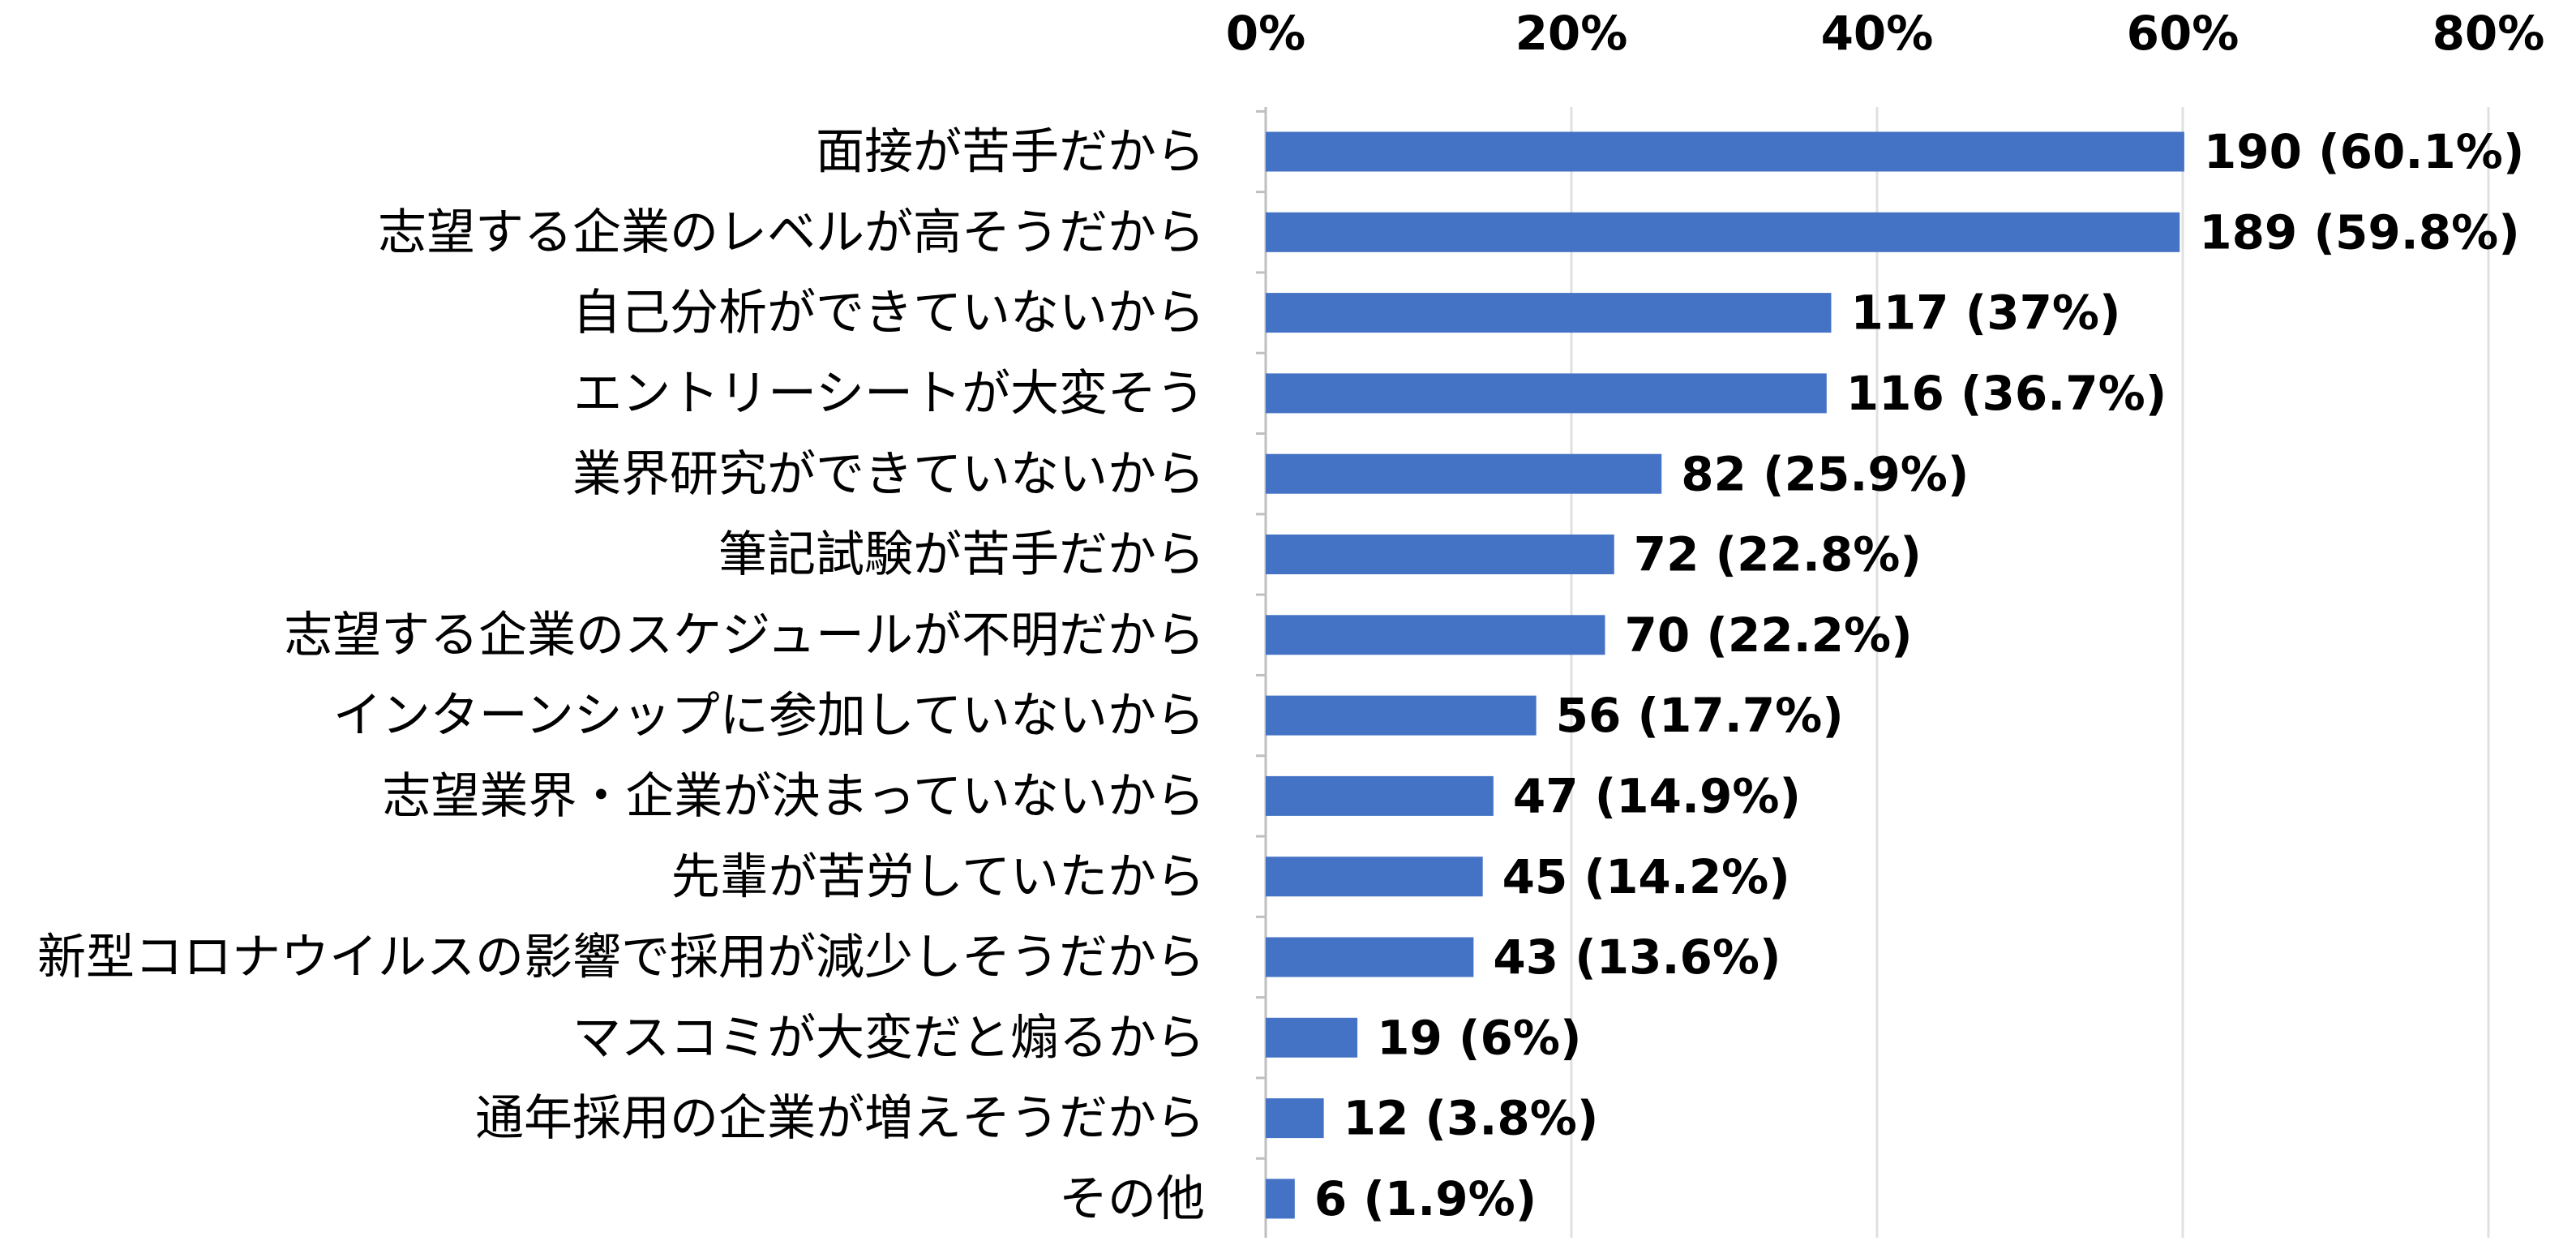 The width and height of the screenshot is (2576, 1241). Describe the element at coordinates (621, 958) in the screenshot. I see `category-label: 新型コロナウイルスの影響で採用が減少しそうだから` at that location.